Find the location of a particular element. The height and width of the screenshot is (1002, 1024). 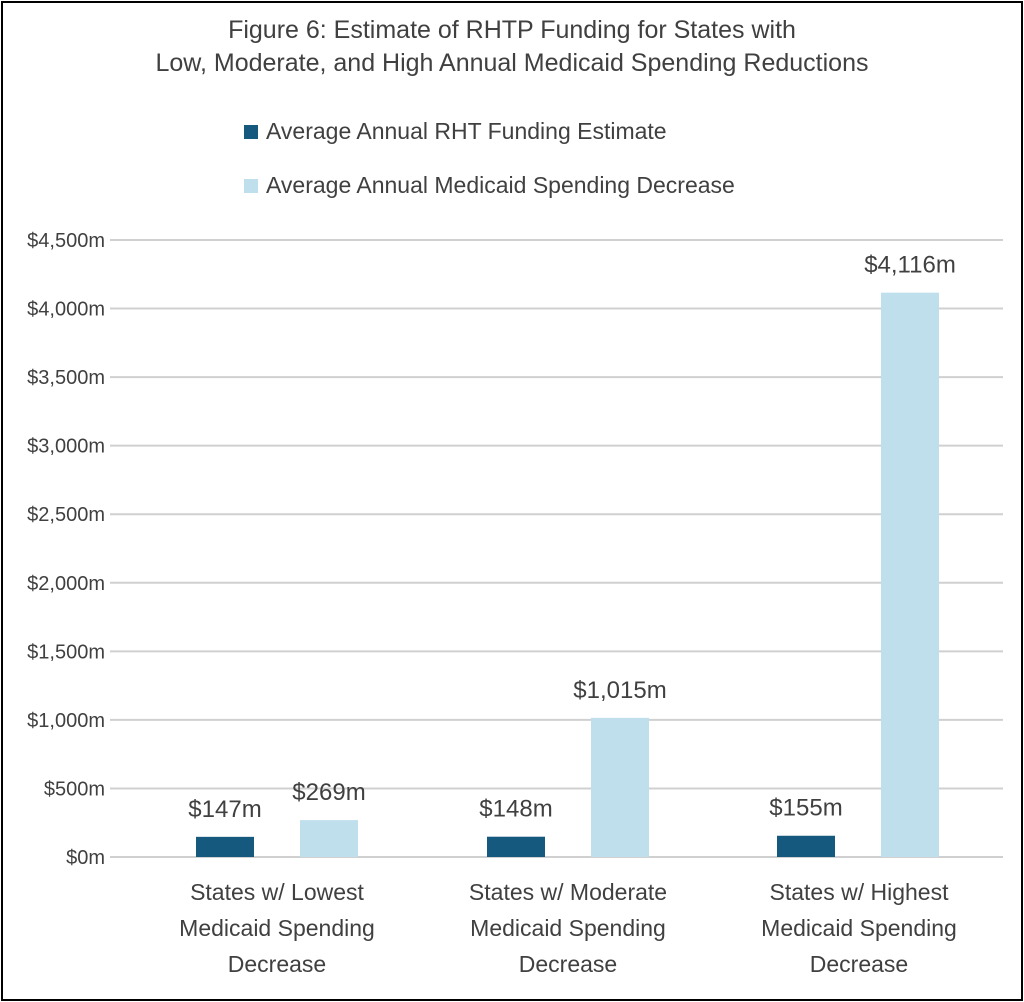

legend-item-rht: Average Annual RHT Funding Estimate is located at coordinates (455, 131).